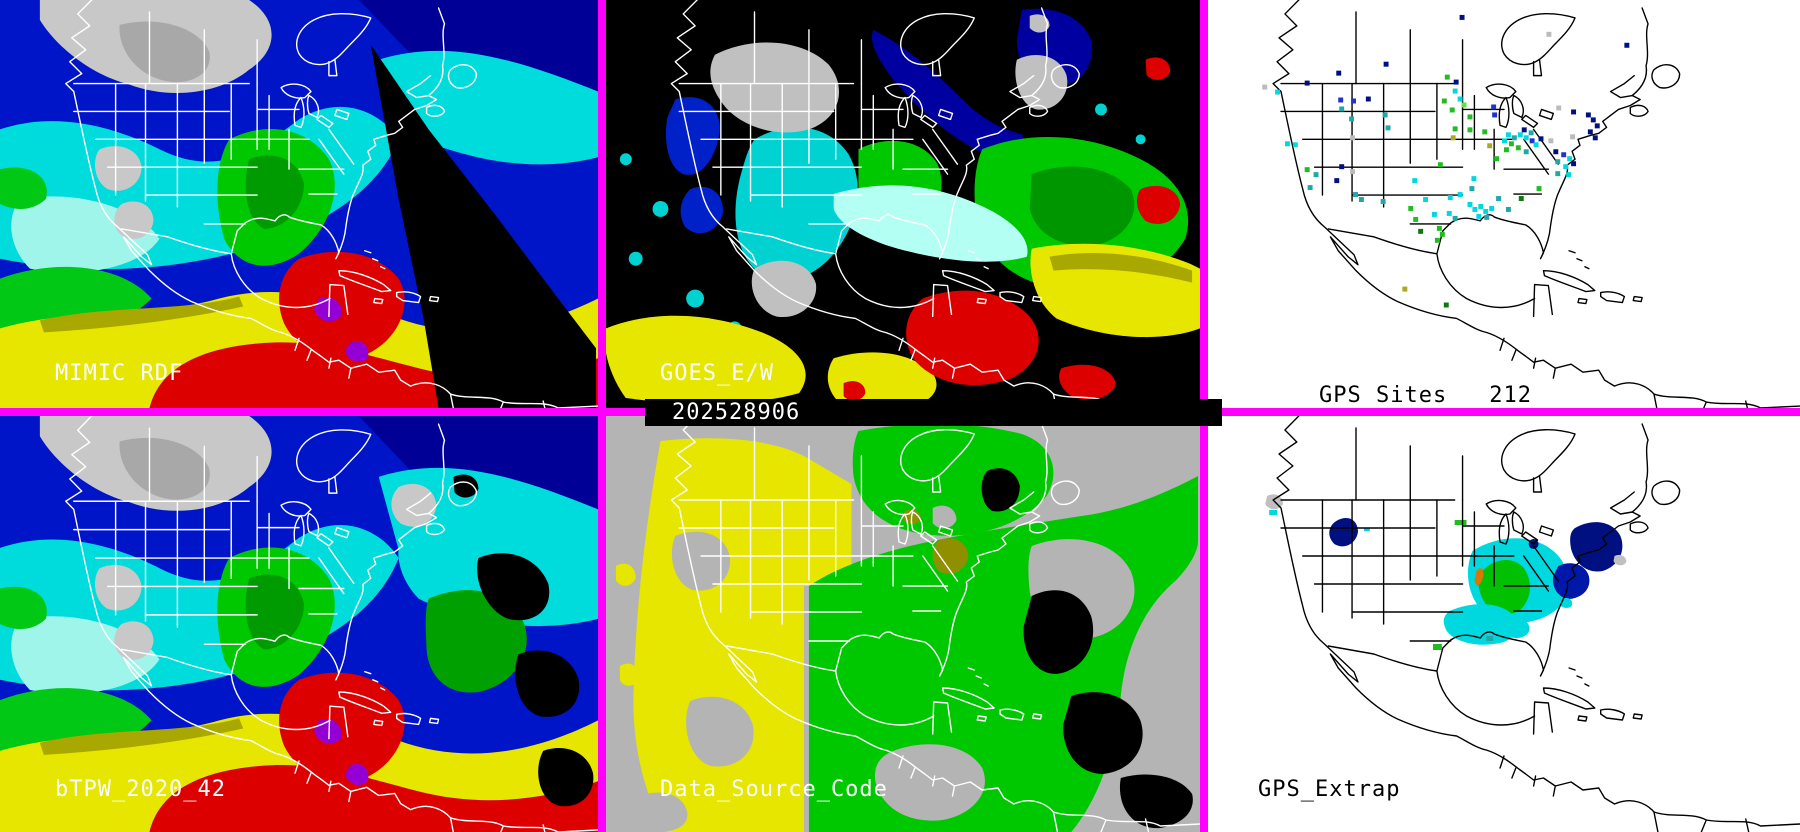 The width and height of the screenshot is (1800, 832). I want to click on extrap-blob-new-england, so click(1596, 547).